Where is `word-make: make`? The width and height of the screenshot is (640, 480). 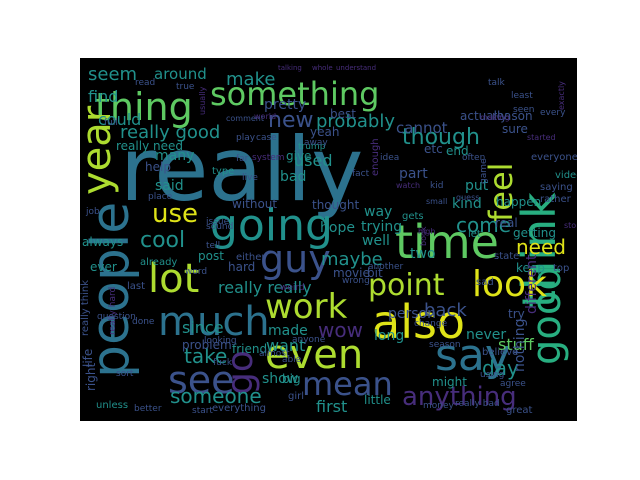 word-make: make is located at coordinates (250, 79).